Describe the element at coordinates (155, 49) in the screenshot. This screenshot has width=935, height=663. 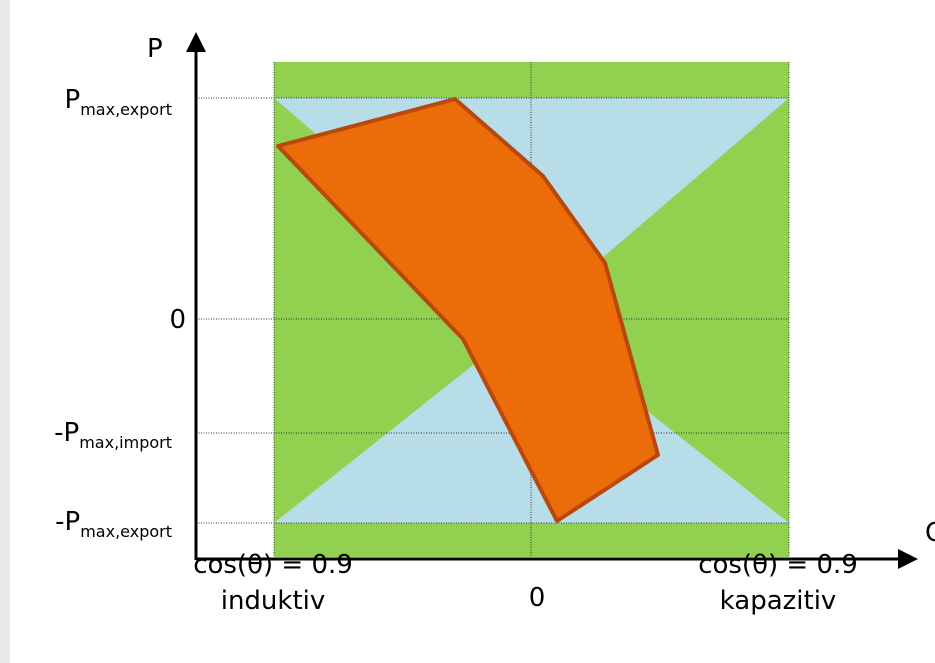
I see `p-axis-label: P` at that location.